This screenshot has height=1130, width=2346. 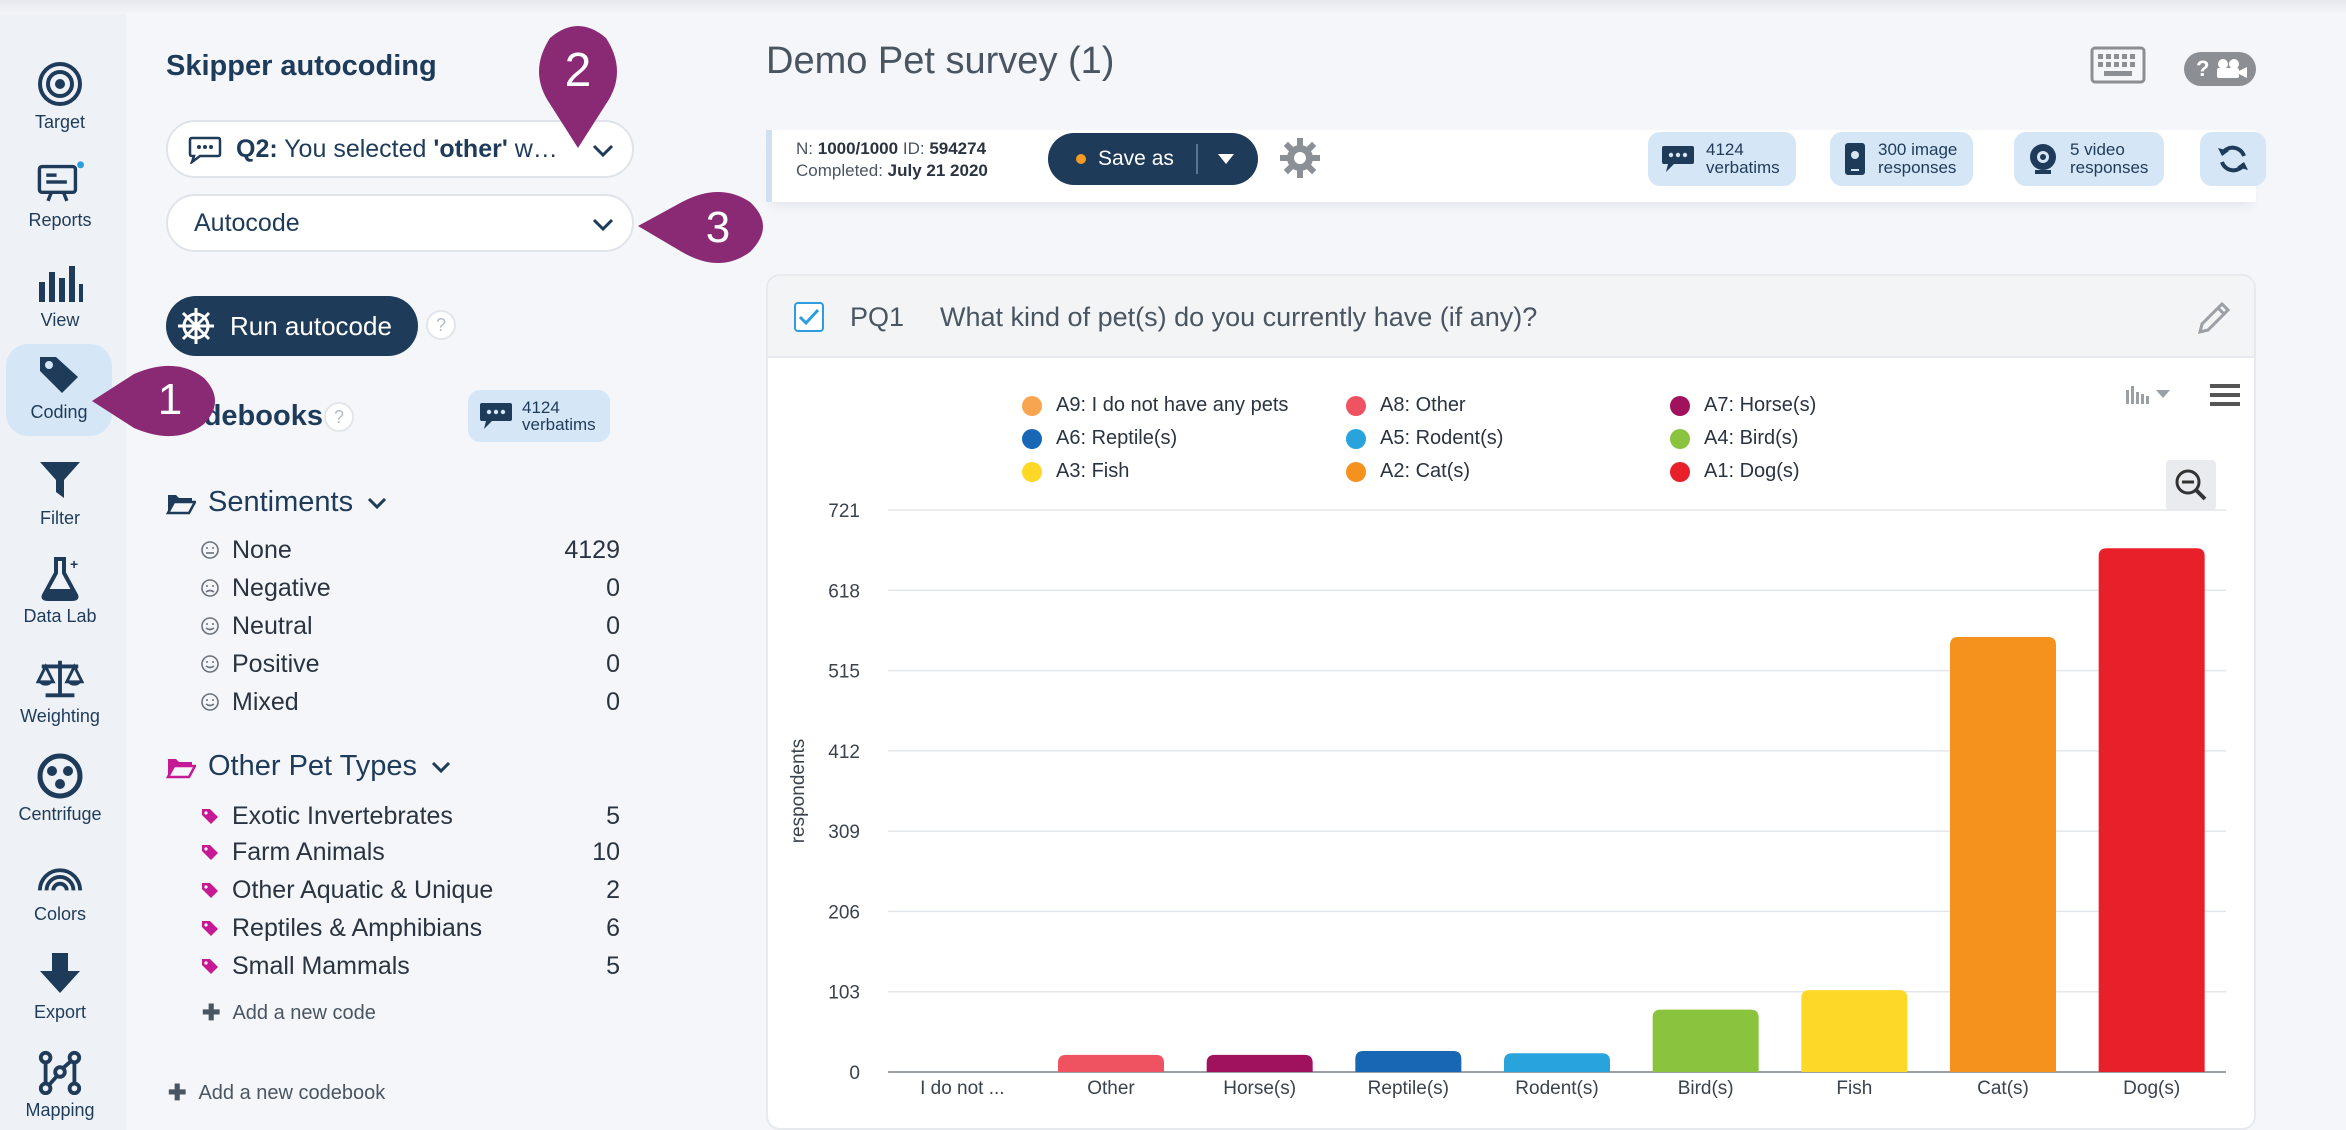 What do you see at coordinates (60, 182) in the screenshot?
I see `reports-icon` at bounding box center [60, 182].